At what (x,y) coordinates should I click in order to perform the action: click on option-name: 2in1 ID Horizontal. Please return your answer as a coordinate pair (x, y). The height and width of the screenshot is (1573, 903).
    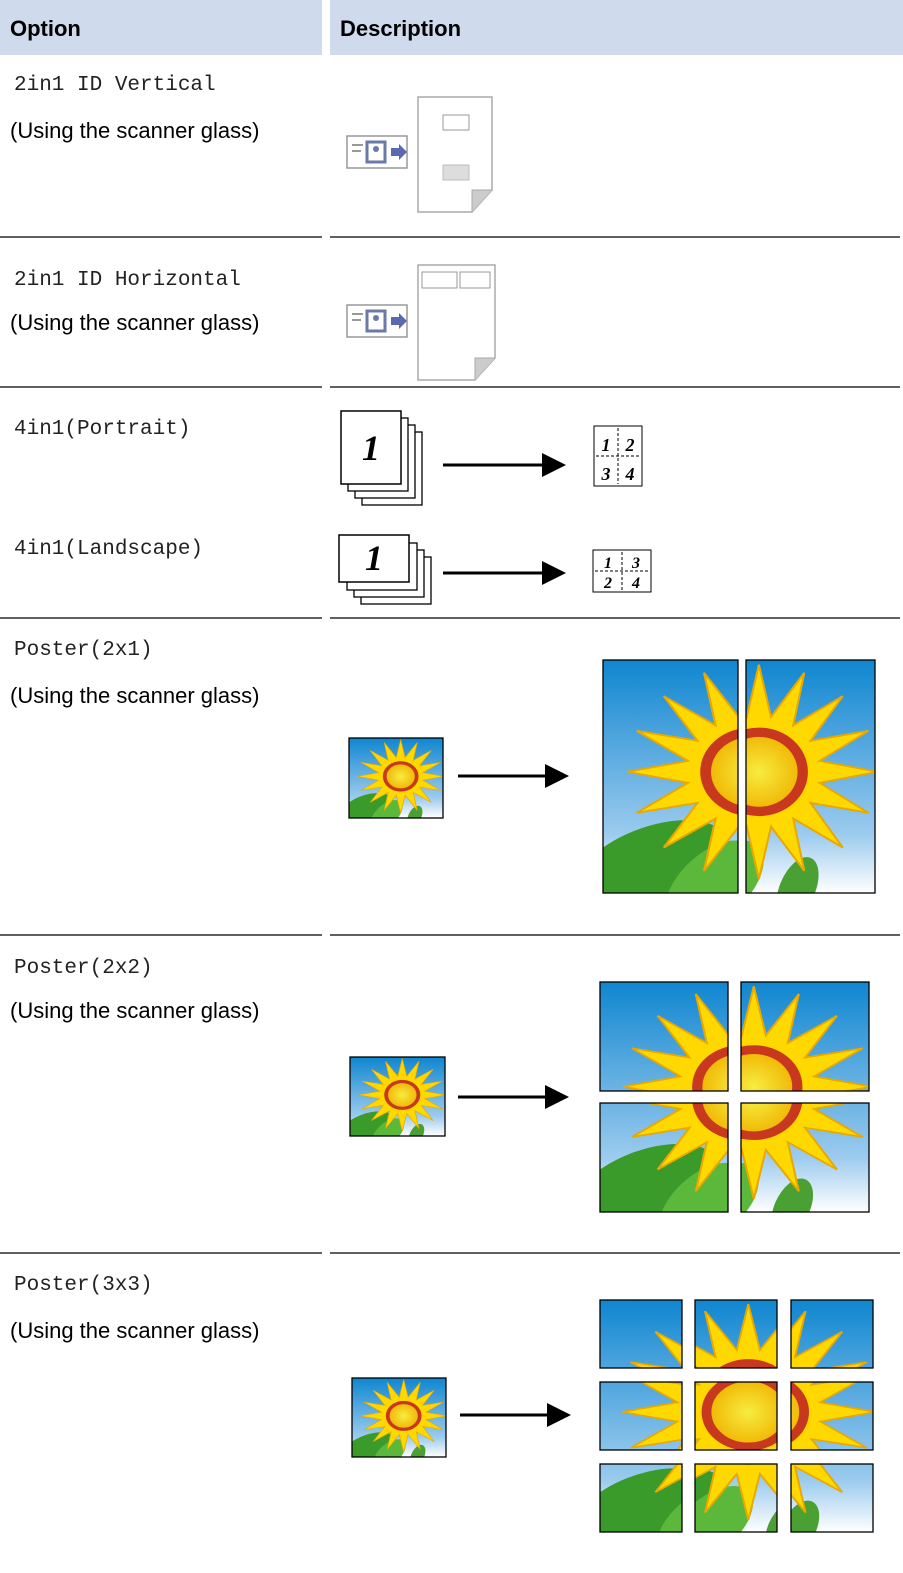
    Looking at the image, I should click on (127, 280).